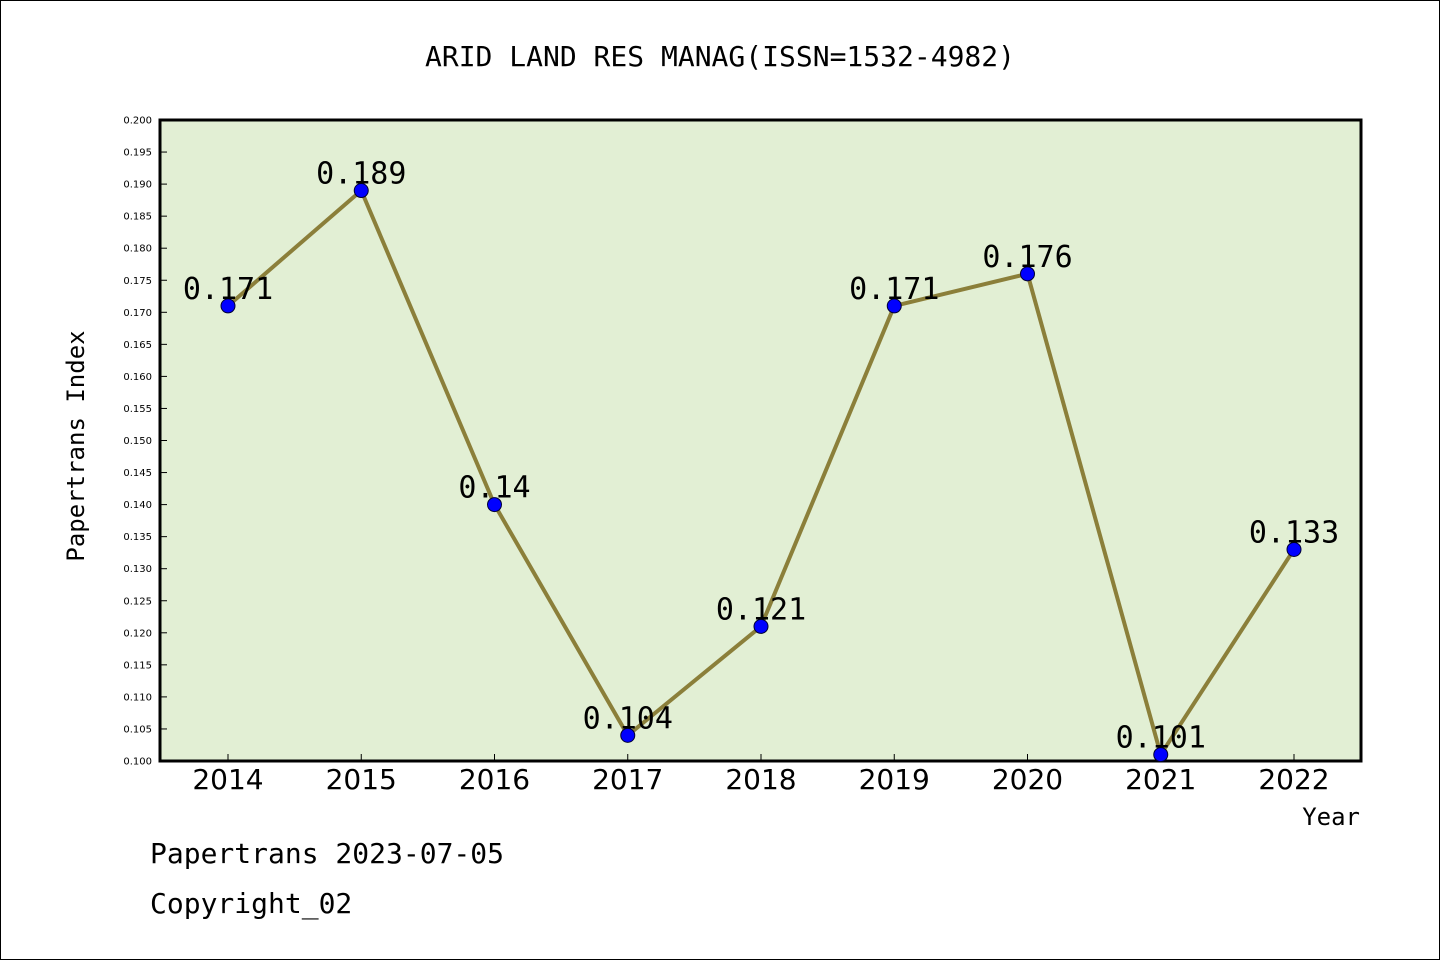 The image size is (1440, 960). Describe the element at coordinates (76, 445) in the screenshot. I see `y-axis-label: Papertrans Index` at that location.